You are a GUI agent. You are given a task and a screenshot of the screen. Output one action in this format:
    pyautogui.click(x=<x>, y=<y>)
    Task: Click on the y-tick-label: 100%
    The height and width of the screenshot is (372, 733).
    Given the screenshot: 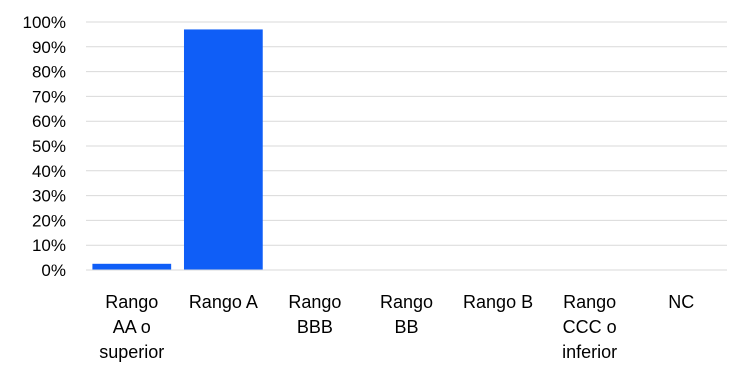 What is the action you would take?
    pyautogui.click(x=44, y=22)
    